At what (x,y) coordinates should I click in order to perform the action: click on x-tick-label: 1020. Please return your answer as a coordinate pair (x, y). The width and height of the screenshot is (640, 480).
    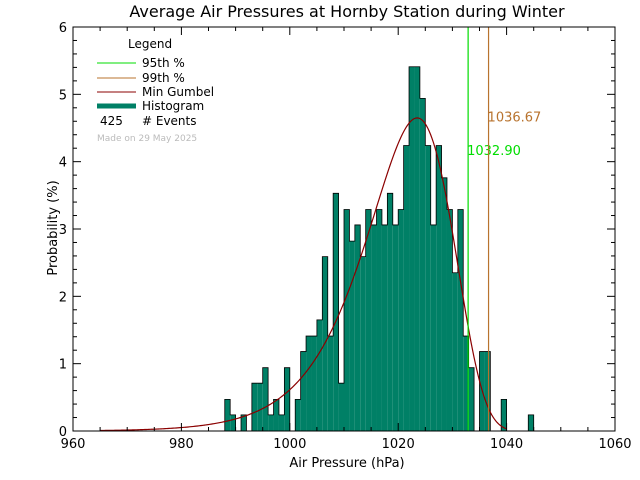
    Looking at the image, I should click on (398, 444).